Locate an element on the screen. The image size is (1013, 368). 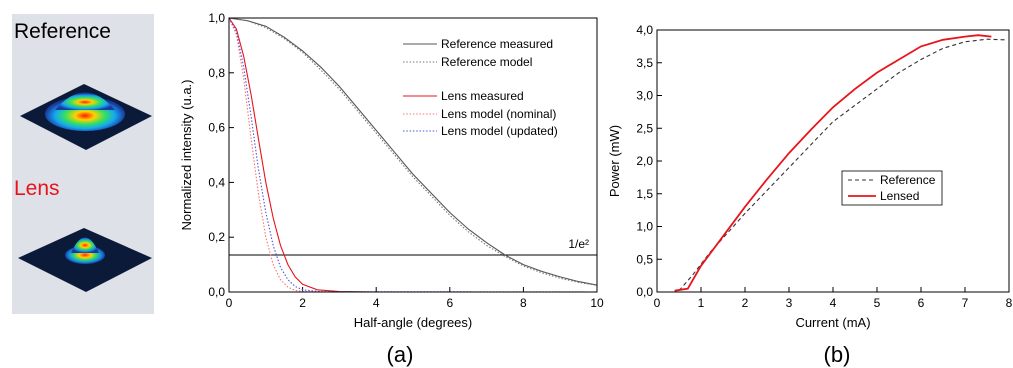
y-tick-label: 3,5 is located at coordinates (644, 63).